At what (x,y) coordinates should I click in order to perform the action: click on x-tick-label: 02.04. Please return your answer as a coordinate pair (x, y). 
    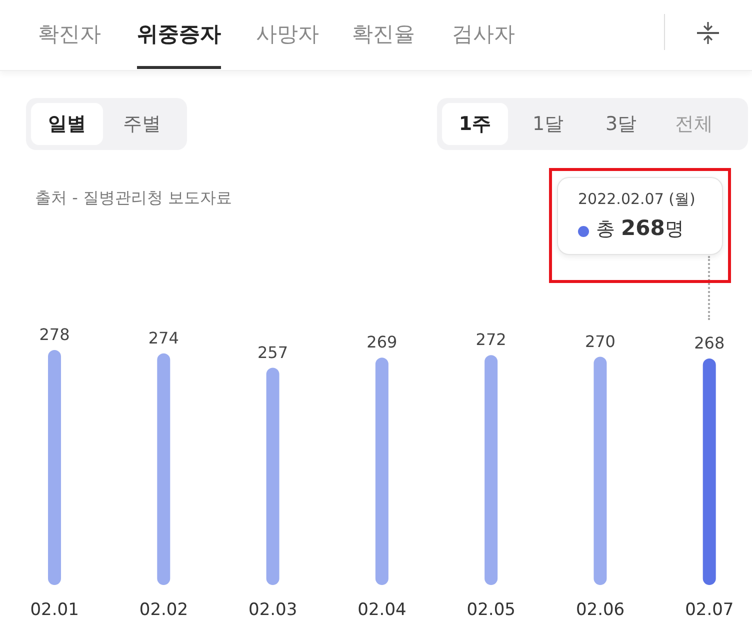
    Looking at the image, I should click on (382, 610).